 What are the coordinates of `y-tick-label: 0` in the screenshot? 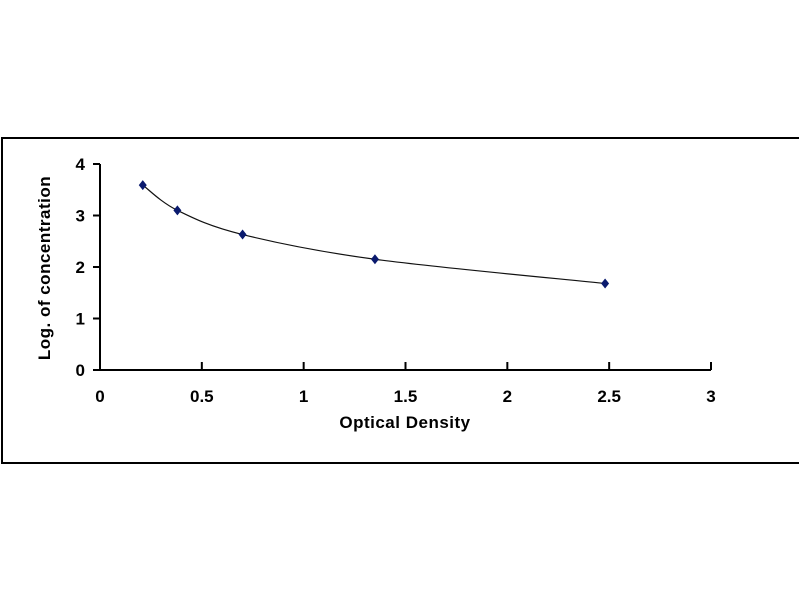 It's located at (80, 370).